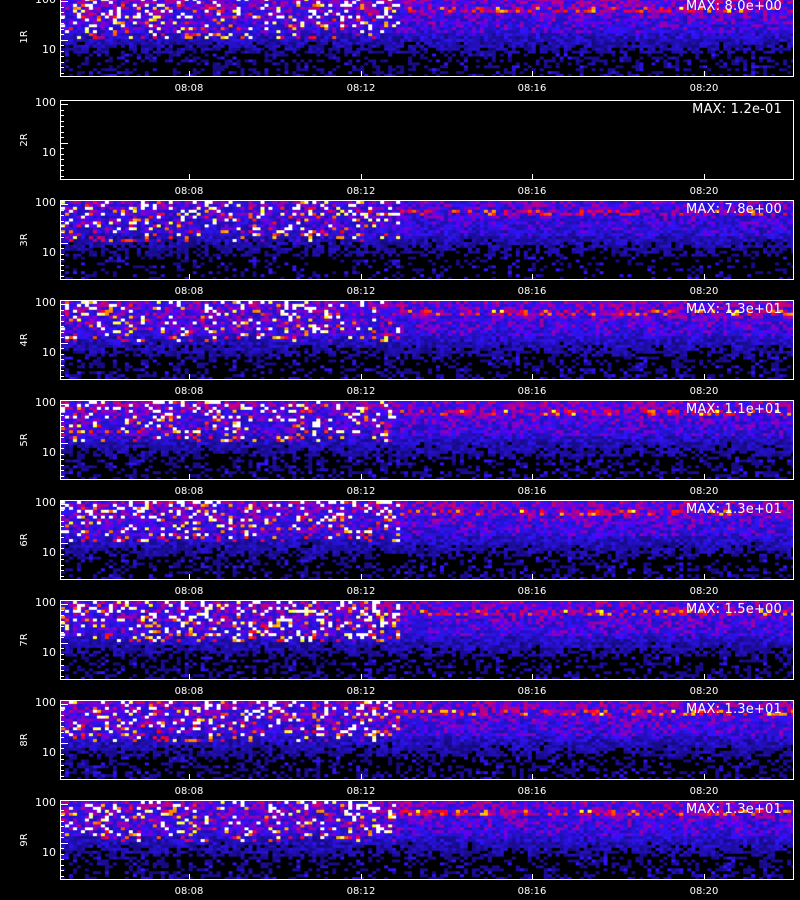  What do you see at coordinates (400, 748) in the screenshot?
I see `panel-8R: 8R 100 10 08:08 08:12 08:16 08:20 MAX: 1.3e+01` at bounding box center [400, 748].